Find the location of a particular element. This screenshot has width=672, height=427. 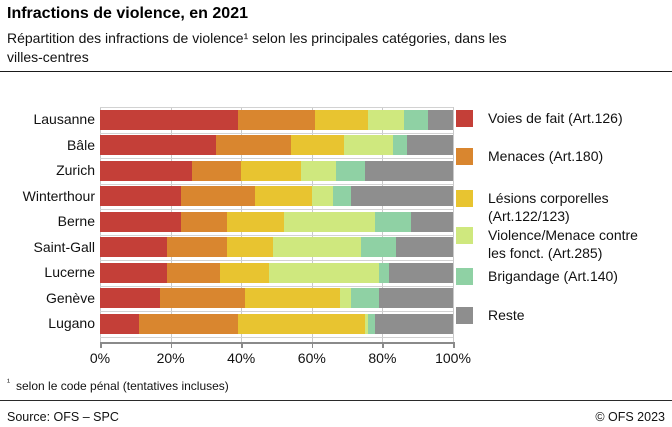

legend-label-line: Lésions corporelles is located at coordinates (548, 198).